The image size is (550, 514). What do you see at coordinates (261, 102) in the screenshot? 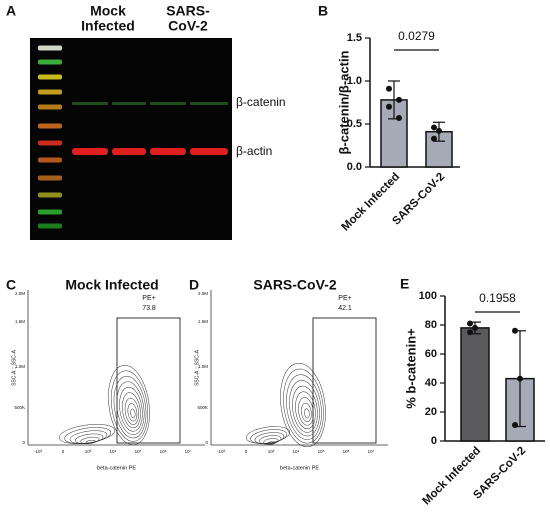
I see `band-label: β-catenin` at bounding box center [261, 102].